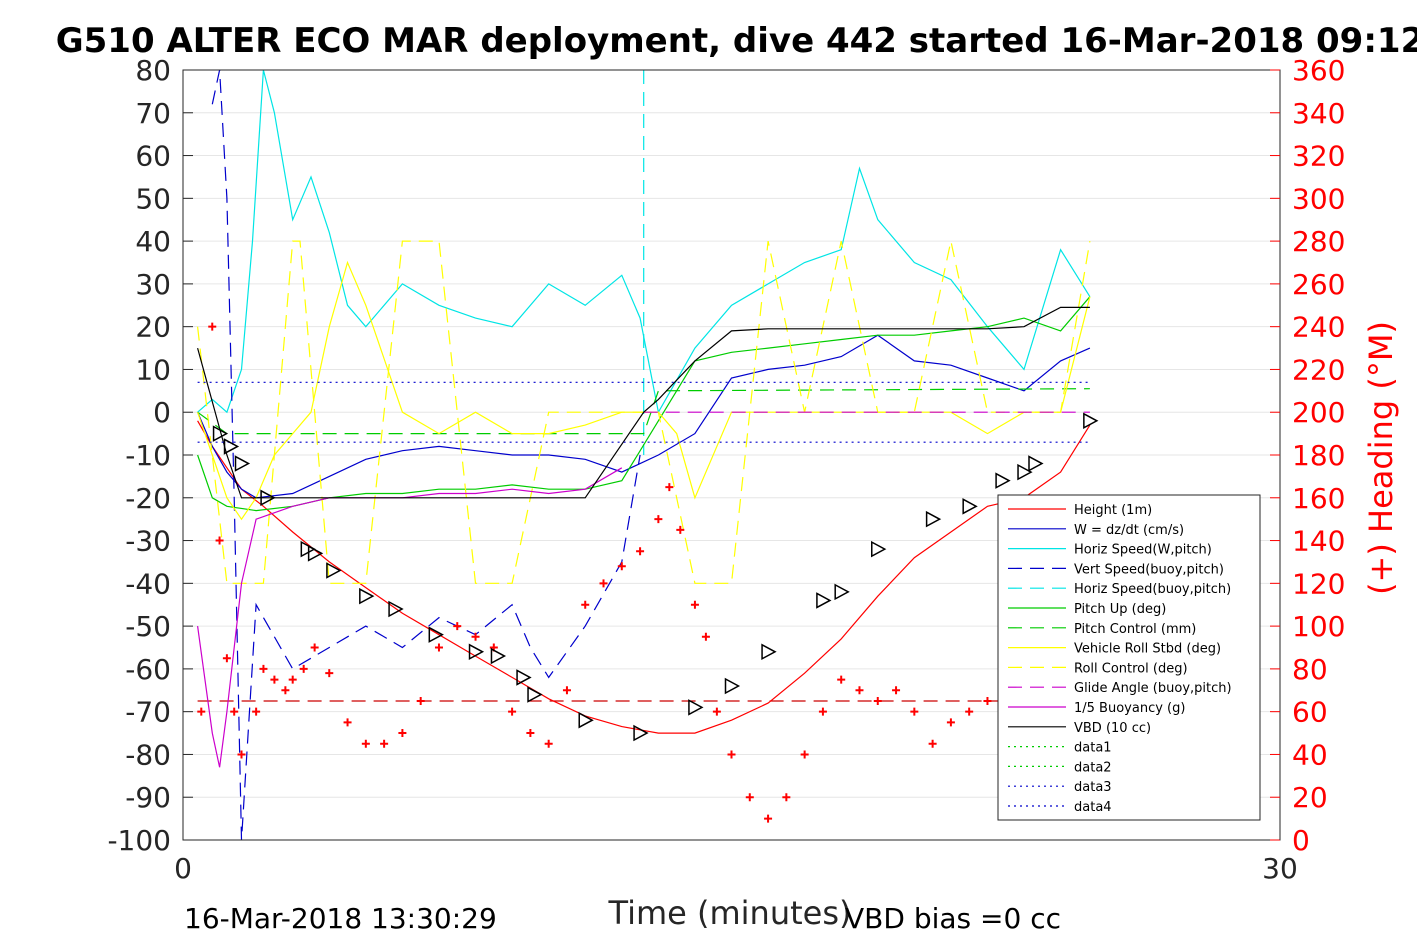 This screenshot has width=1417, height=945. Describe the element at coordinates (1129, 708) in the screenshot. I see `legend-entry: 1/5 Buoyancy (g)` at that location.